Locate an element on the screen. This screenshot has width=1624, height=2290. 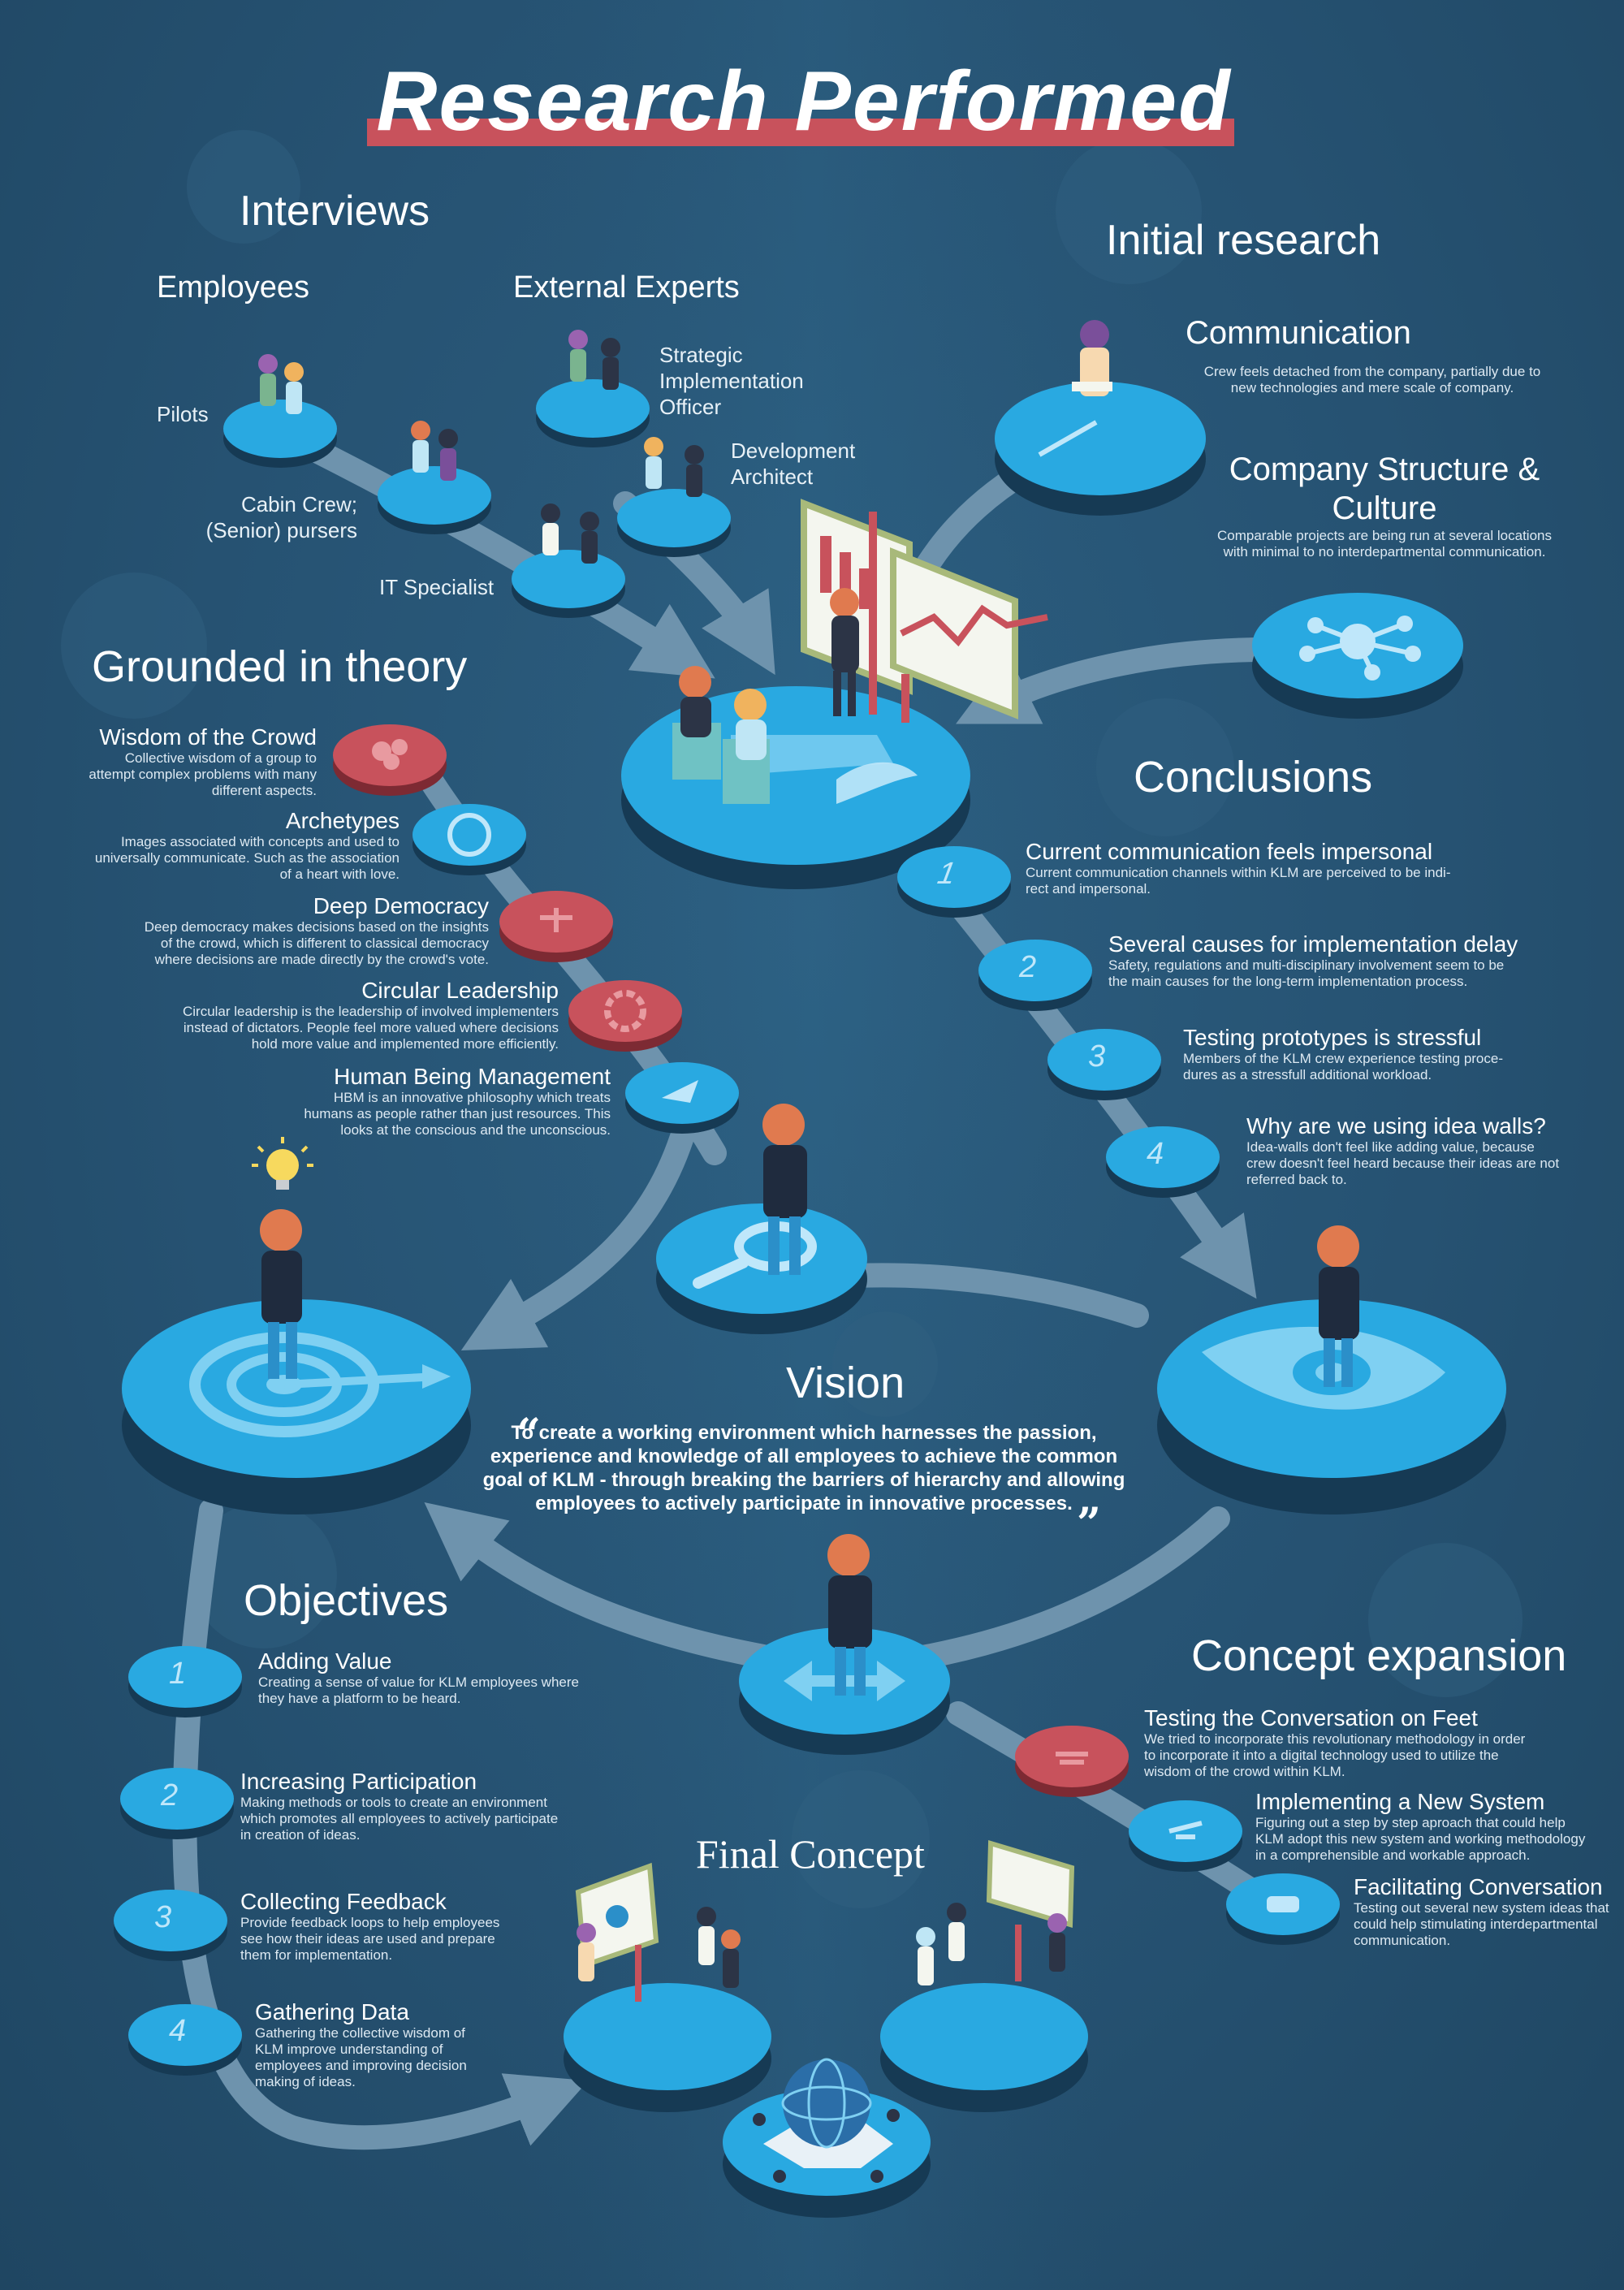
arrow-objectives is located at coordinates (381, 1824).